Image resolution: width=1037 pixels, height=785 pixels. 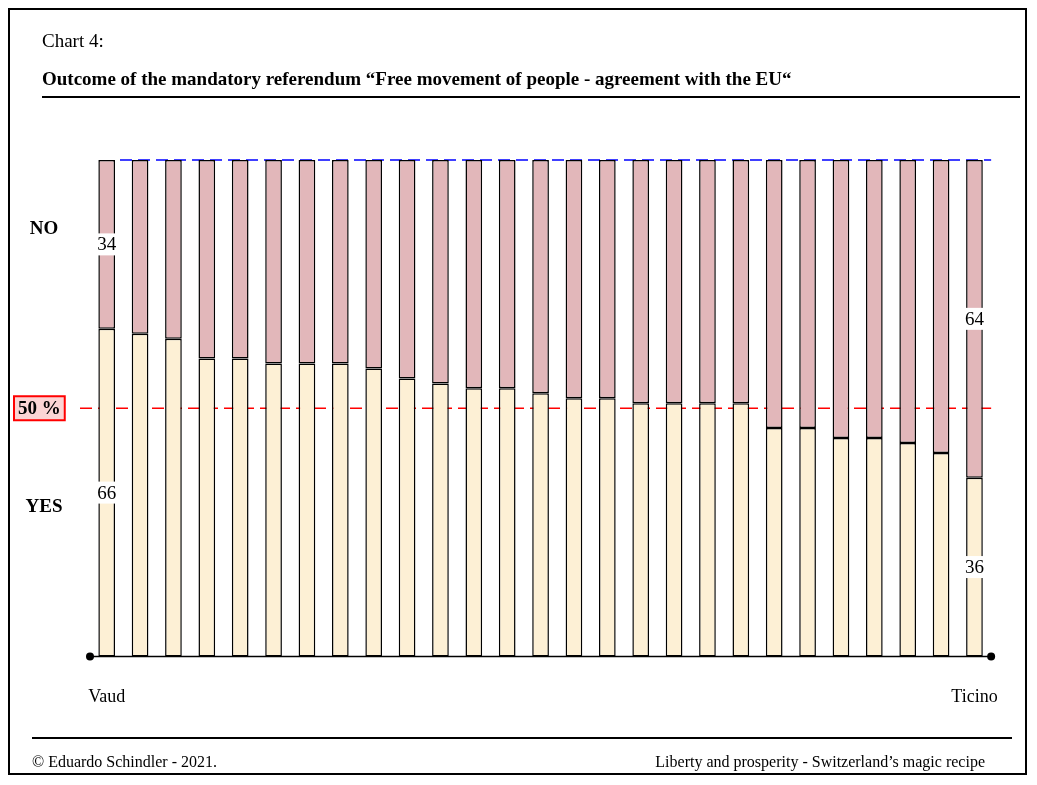 I want to click on text: NO, so click(x=44, y=228).